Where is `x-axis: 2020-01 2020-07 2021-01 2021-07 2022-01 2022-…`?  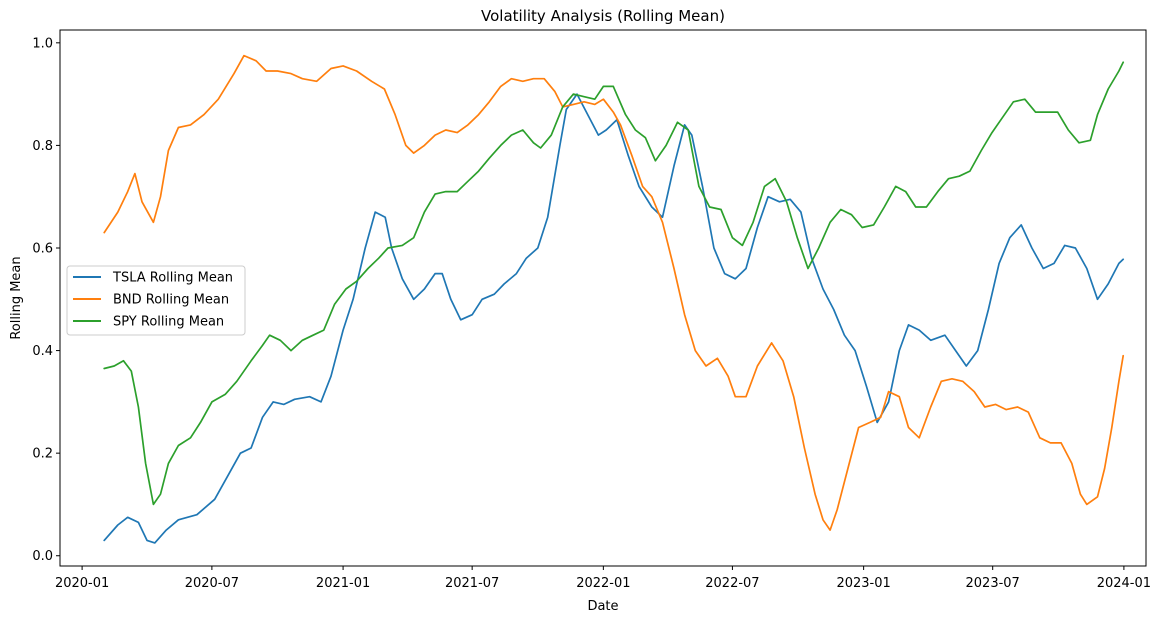
x-axis: 2020-01 2020-07 2021-01 2021-07 2022-01 2022-… is located at coordinates (603, 578).